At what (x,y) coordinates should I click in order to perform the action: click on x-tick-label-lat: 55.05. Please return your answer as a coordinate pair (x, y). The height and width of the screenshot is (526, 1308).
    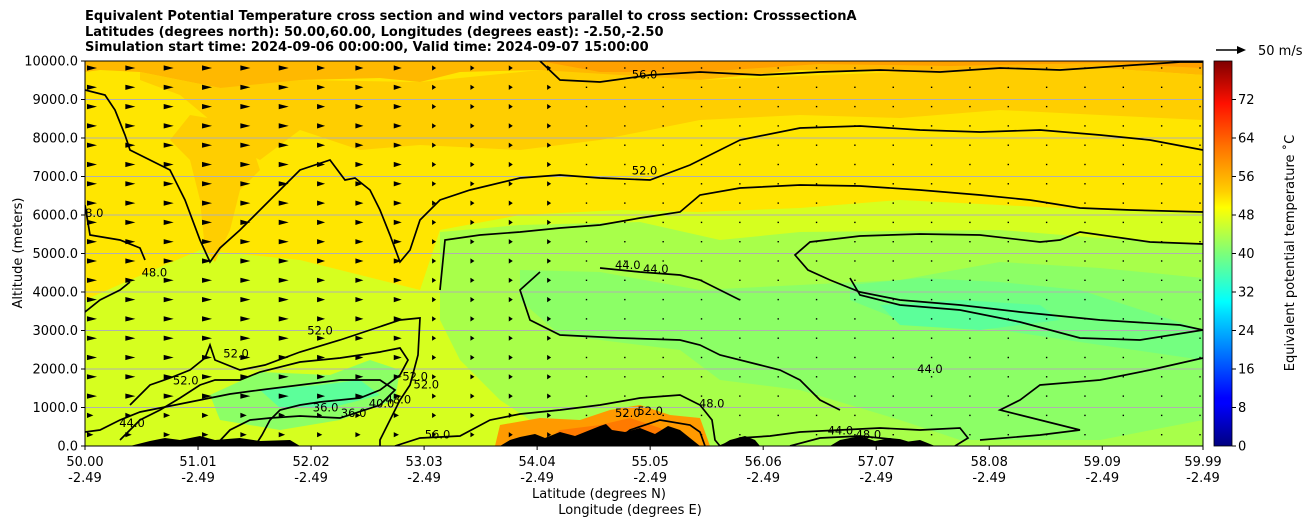
    Looking at the image, I should click on (650, 462).